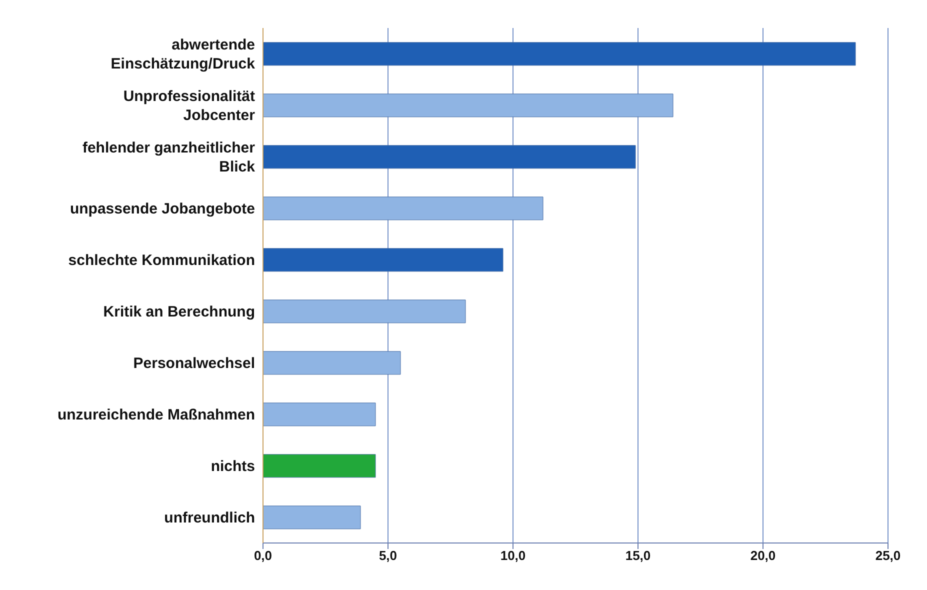 This screenshot has height=590, width=927. Describe the element at coordinates (263, 556) in the screenshot. I see `x-tick-label: 0,0` at that location.